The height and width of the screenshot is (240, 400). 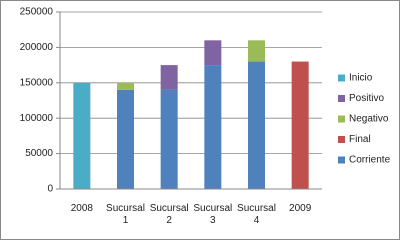 What do you see at coordinates (125, 214) in the screenshot?
I see `x-tick-label: Sucursal 1` at bounding box center [125, 214].